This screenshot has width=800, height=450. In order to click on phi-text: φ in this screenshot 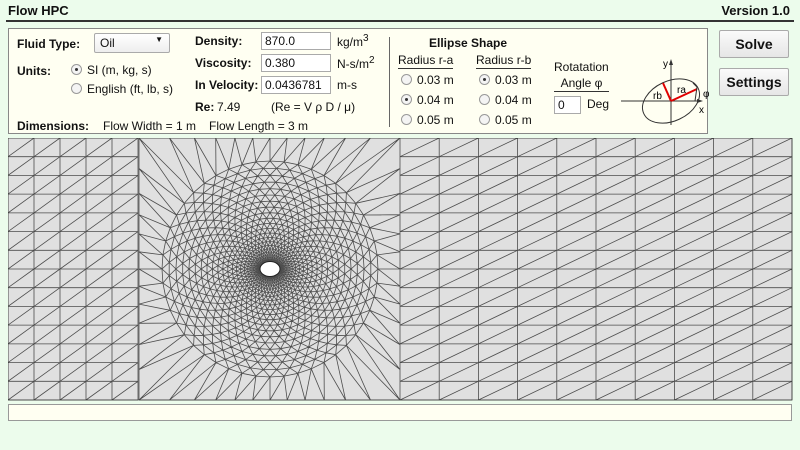, I will do `click(706, 94)`.